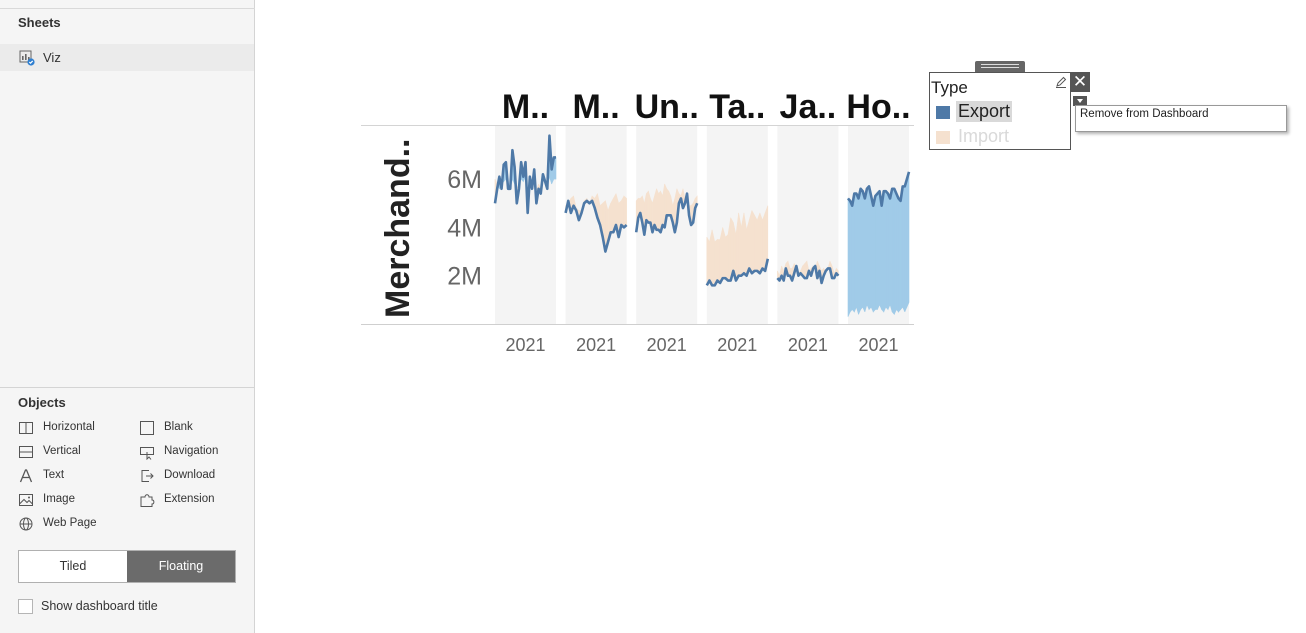 The width and height of the screenshot is (1306, 633). Describe the element at coordinates (26, 428) in the screenshot. I see `horizontal-container-icon` at that location.